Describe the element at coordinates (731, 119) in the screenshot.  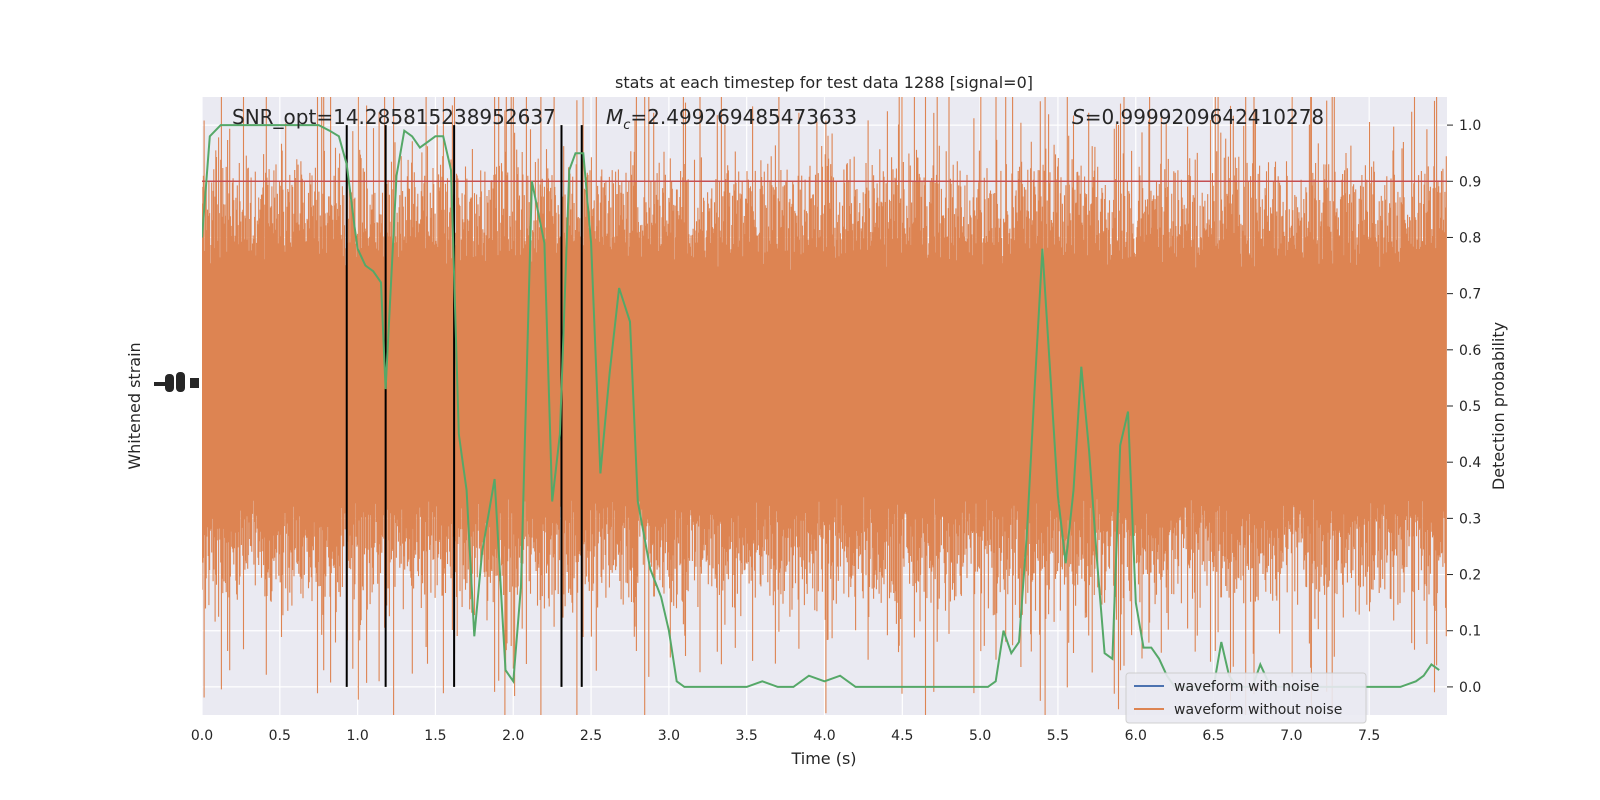
I see `annotation-mc: Mc=2.499269485473633` at that location.